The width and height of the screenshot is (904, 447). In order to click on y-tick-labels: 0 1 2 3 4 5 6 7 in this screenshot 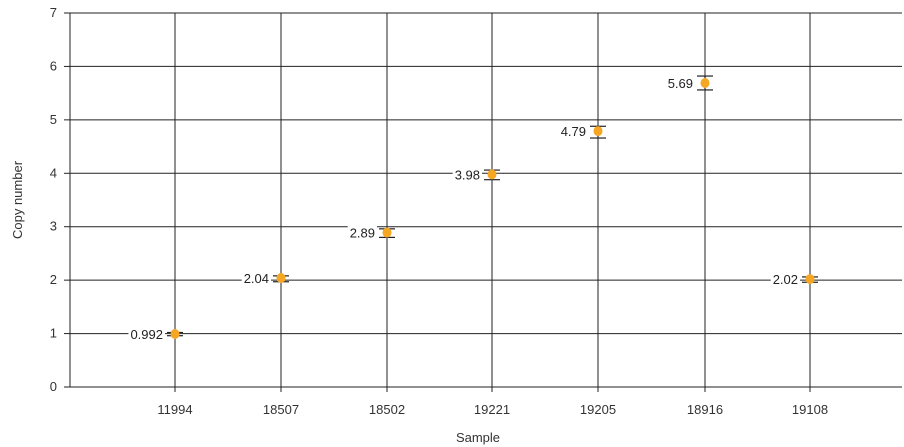, I will do `click(53, 199)`.